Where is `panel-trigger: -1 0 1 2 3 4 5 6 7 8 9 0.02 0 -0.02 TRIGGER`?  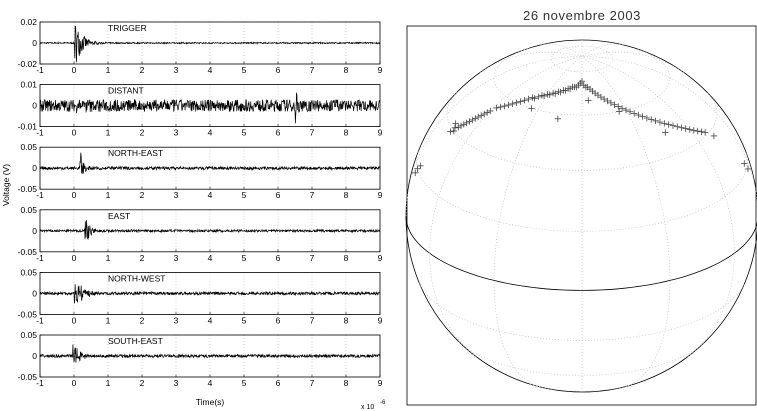
panel-trigger: -1 0 1 2 3 4 5 6 7 8 9 0.02 0 -0.02 TRIGGER is located at coordinates (200, 46).